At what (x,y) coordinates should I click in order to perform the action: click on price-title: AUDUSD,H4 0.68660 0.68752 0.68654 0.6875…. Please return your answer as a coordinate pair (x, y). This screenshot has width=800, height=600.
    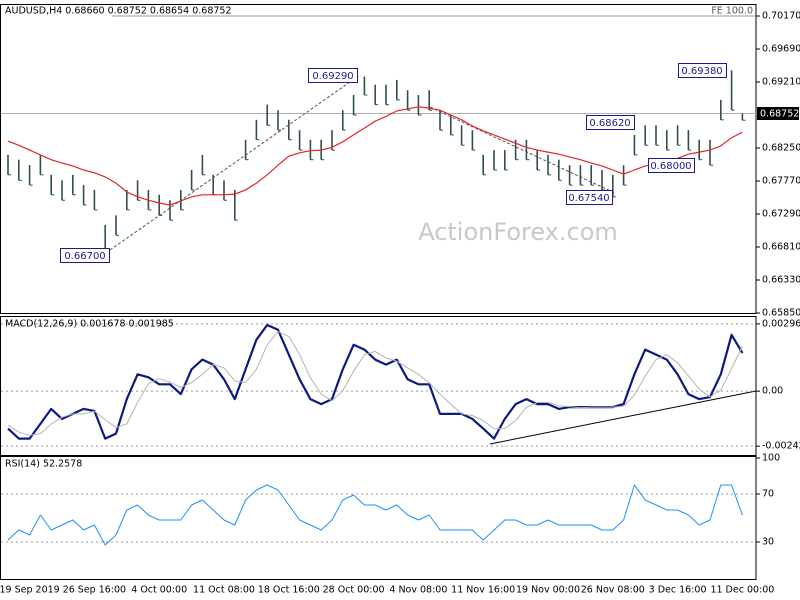
    Looking at the image, I should click on (118, 11).